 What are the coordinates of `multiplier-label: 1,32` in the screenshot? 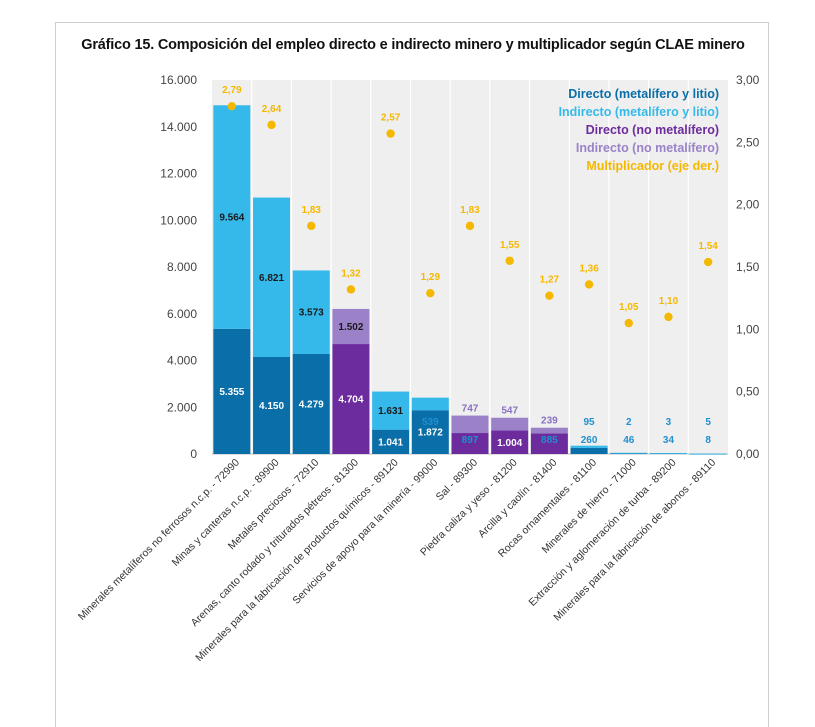 It's located at (351, 273).